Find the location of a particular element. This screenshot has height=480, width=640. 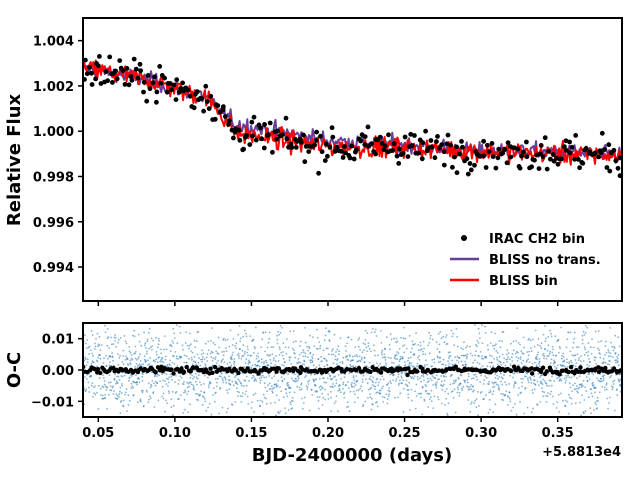

legend: IRAC CH2 bin BLISS no trans. BLISS bin is located at coordinates (525, 260).